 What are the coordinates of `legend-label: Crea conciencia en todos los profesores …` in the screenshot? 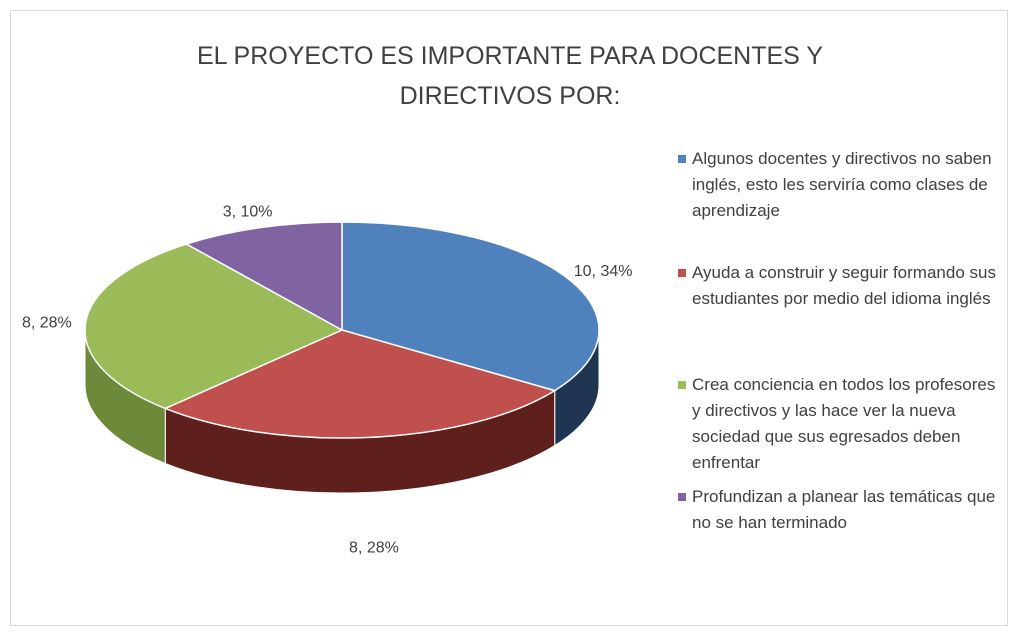 It's located at (844, 423).